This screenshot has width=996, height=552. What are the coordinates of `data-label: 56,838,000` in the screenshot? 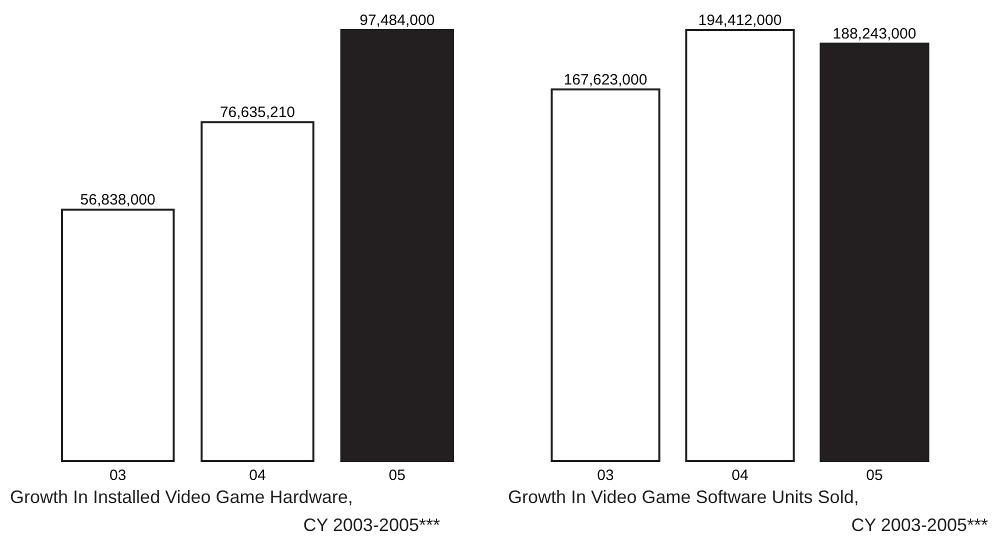 It's located at (118, 200).